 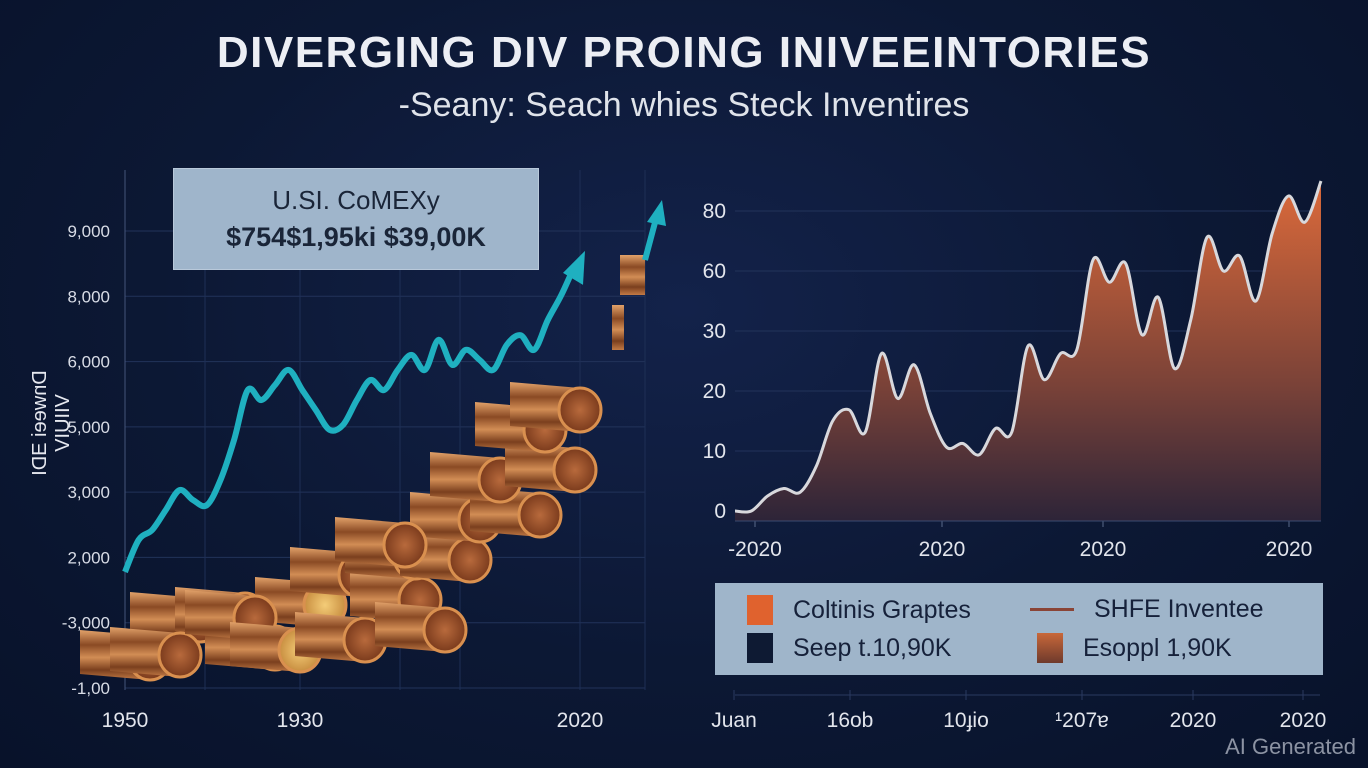 I want to click on comex-annotation-box: U.SI. CoMEXy $754$1,95ki $39,00K, so click(x=356, y=219).